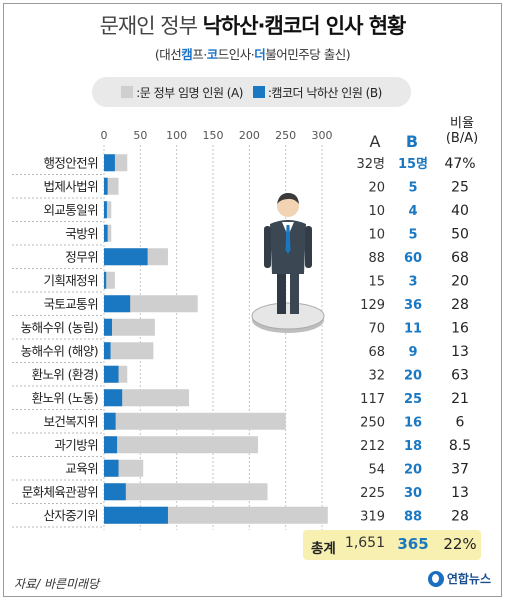  Describe the element at coordinates (460, 187) in the screenshot. I see `ratio-label: 25` at that location.